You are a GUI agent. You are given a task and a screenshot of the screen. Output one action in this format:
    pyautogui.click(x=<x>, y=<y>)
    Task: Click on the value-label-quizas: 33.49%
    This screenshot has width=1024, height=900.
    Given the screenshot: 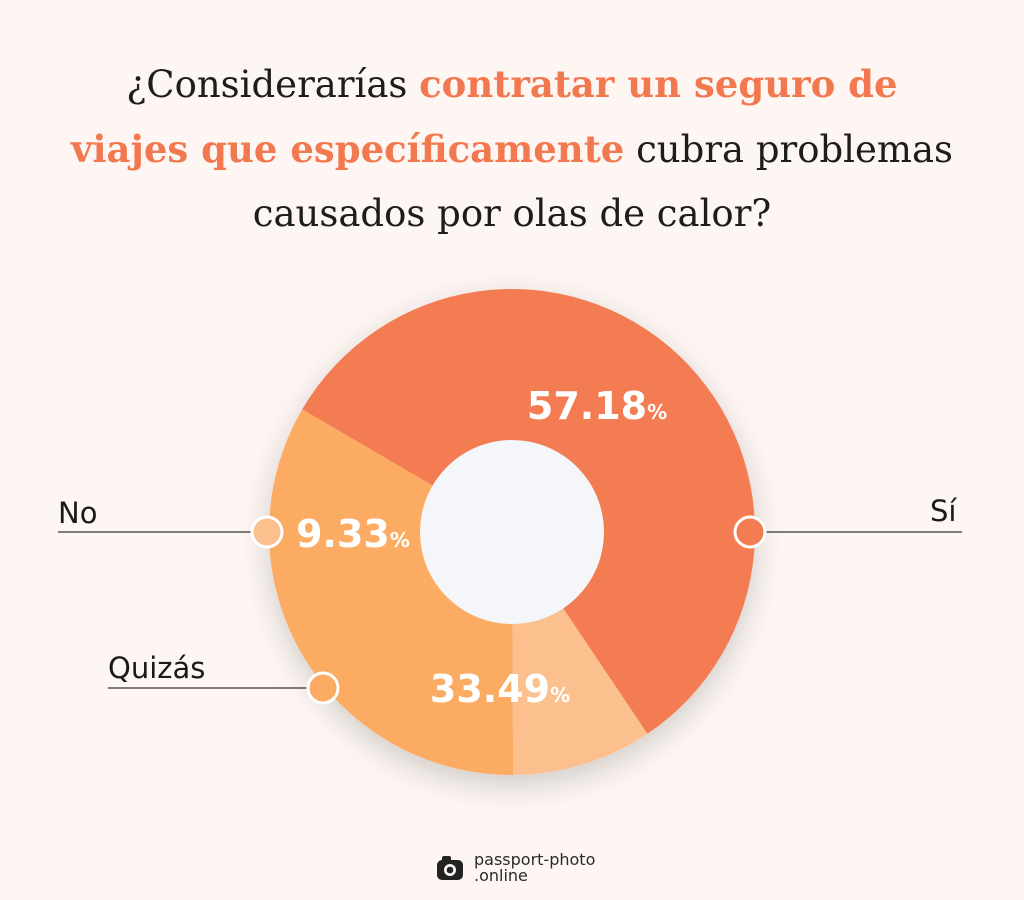 What is the action you would take?
    pyautogui.click(x=500, y=689)
    